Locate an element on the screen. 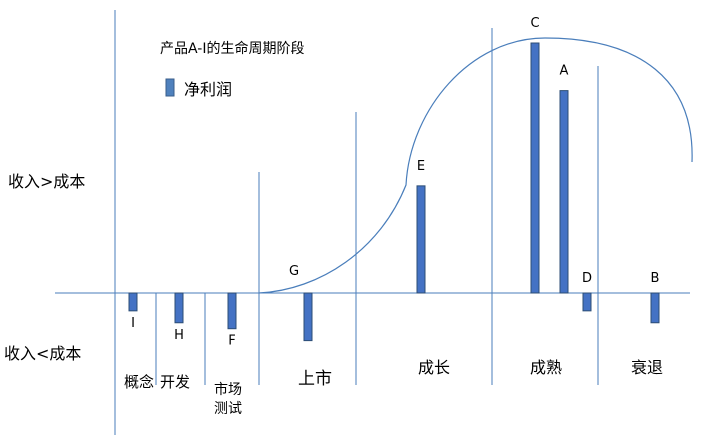 This screenshot has height=437, width=707. bar-e is located at coordinates (421, 239).